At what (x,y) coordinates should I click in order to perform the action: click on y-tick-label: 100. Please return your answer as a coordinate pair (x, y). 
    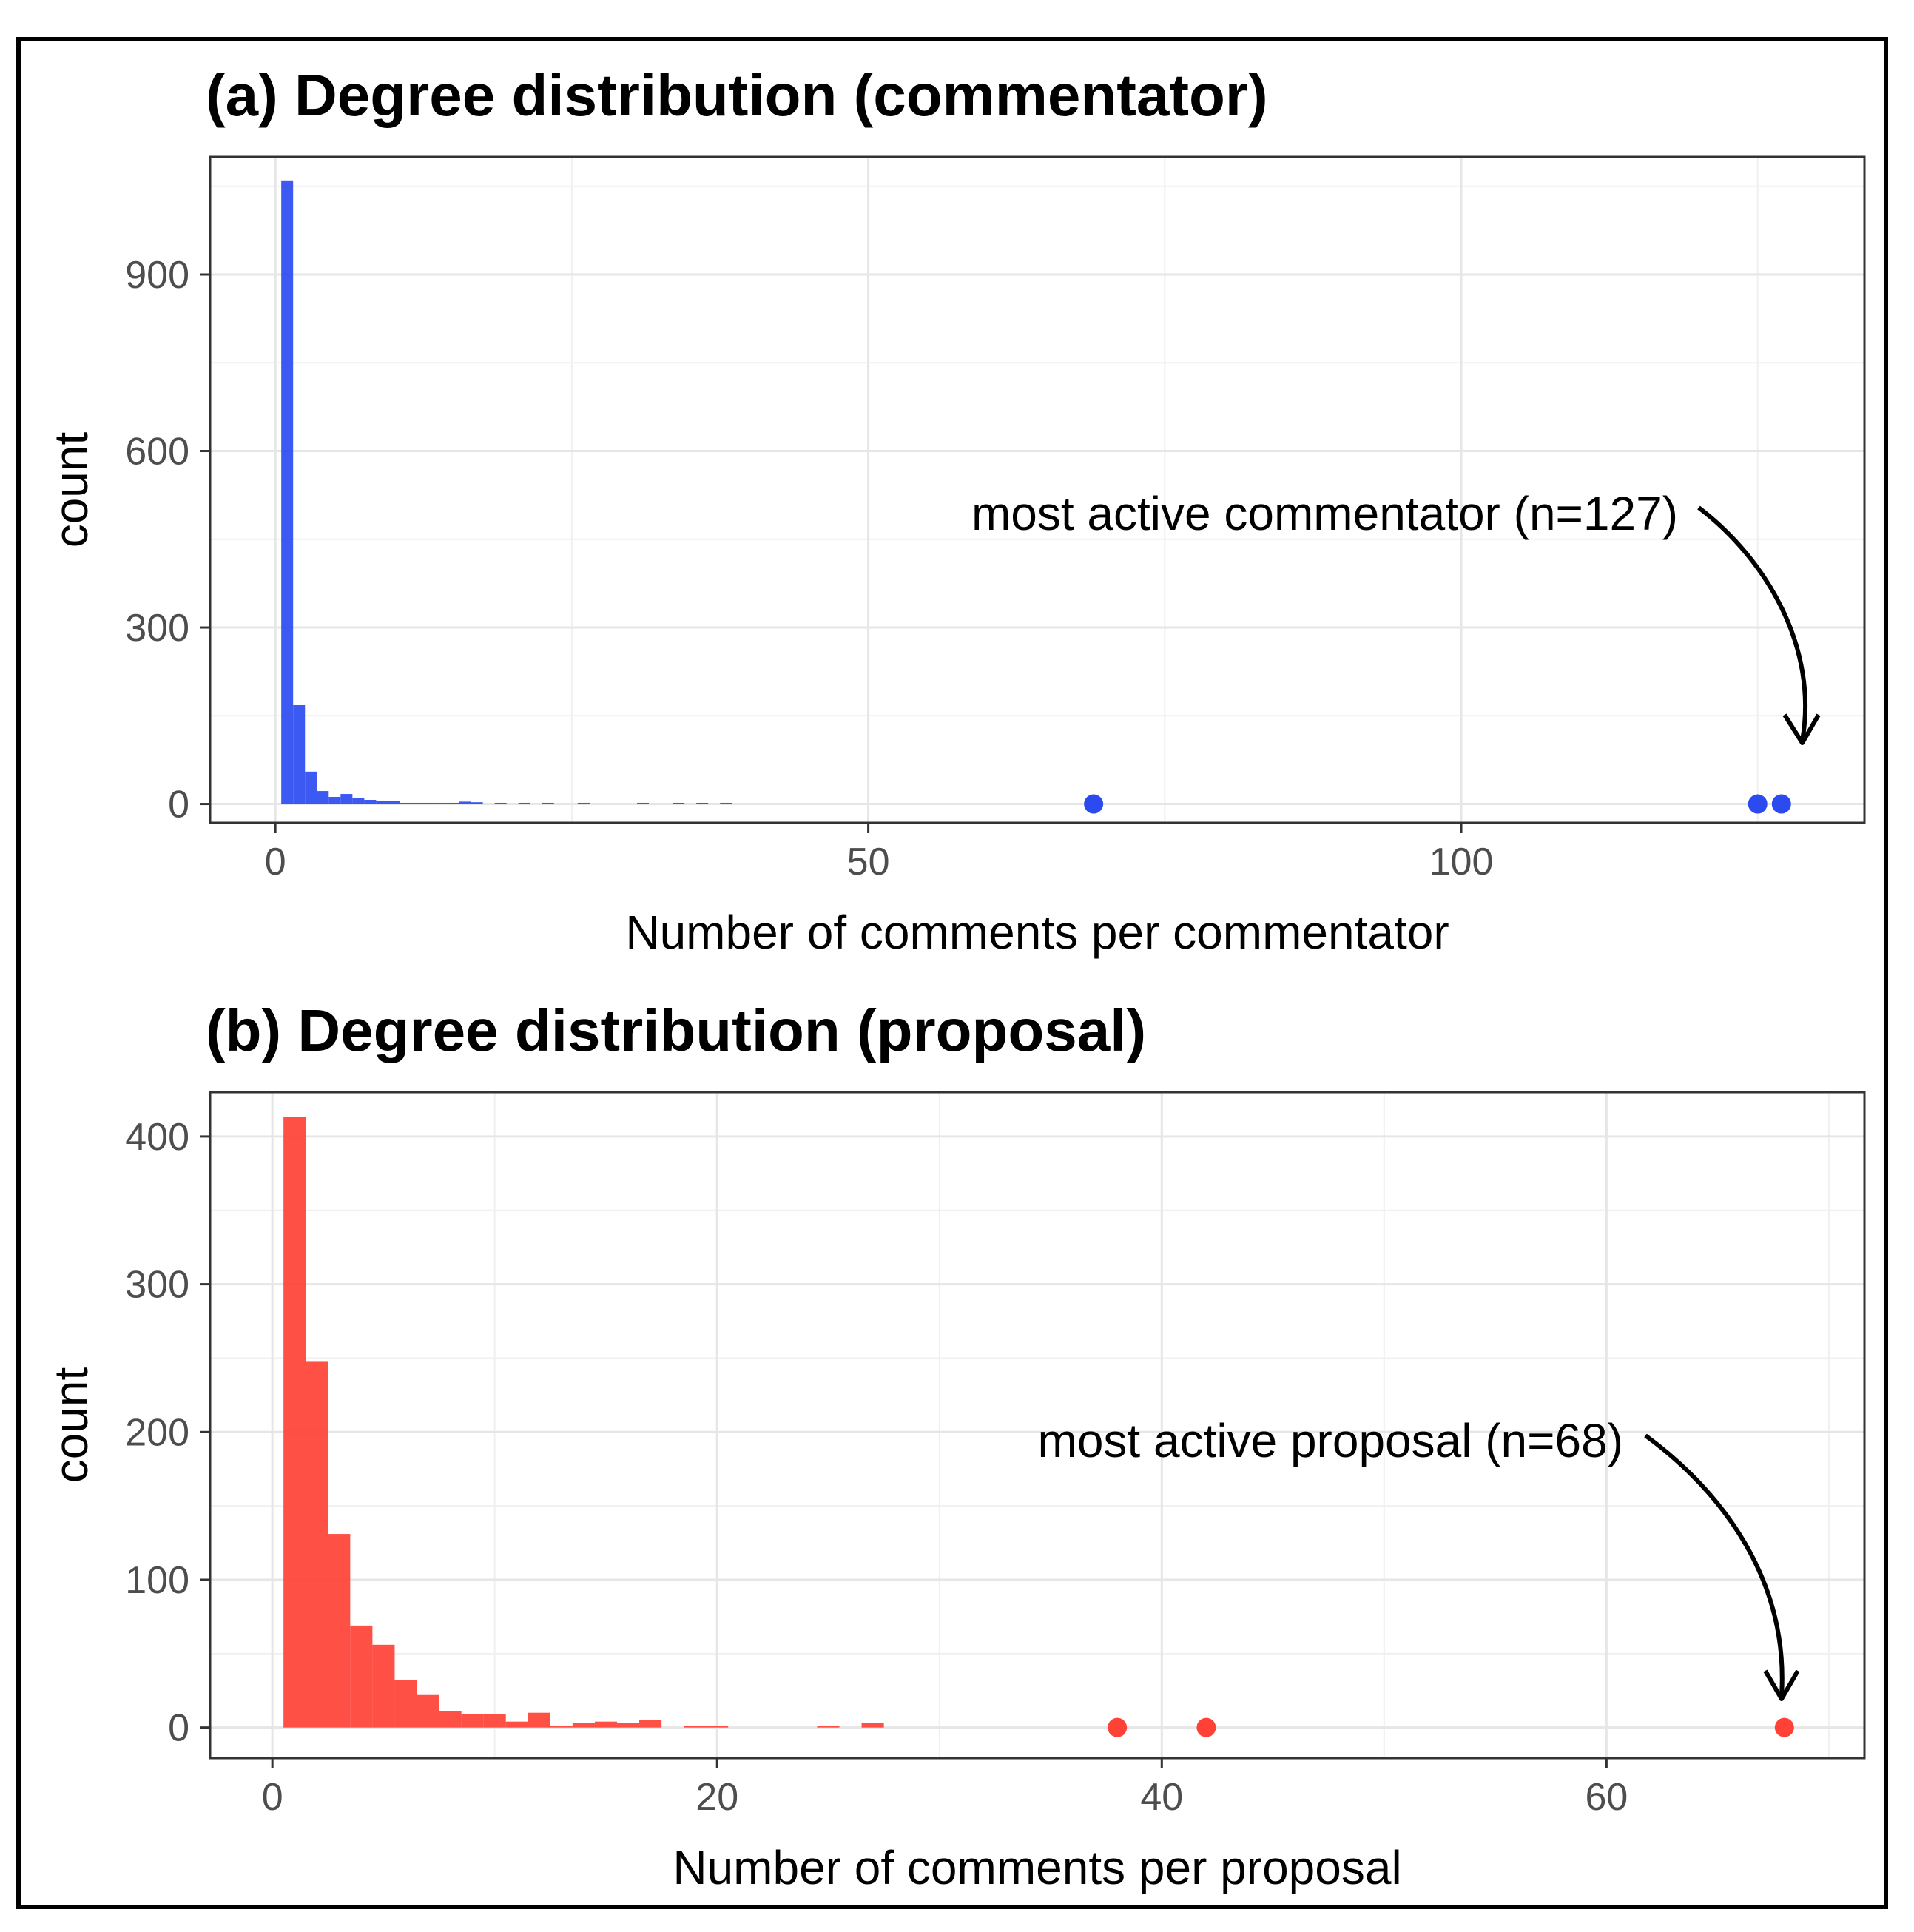
    Looking at the image, I should click on (157, 1581).